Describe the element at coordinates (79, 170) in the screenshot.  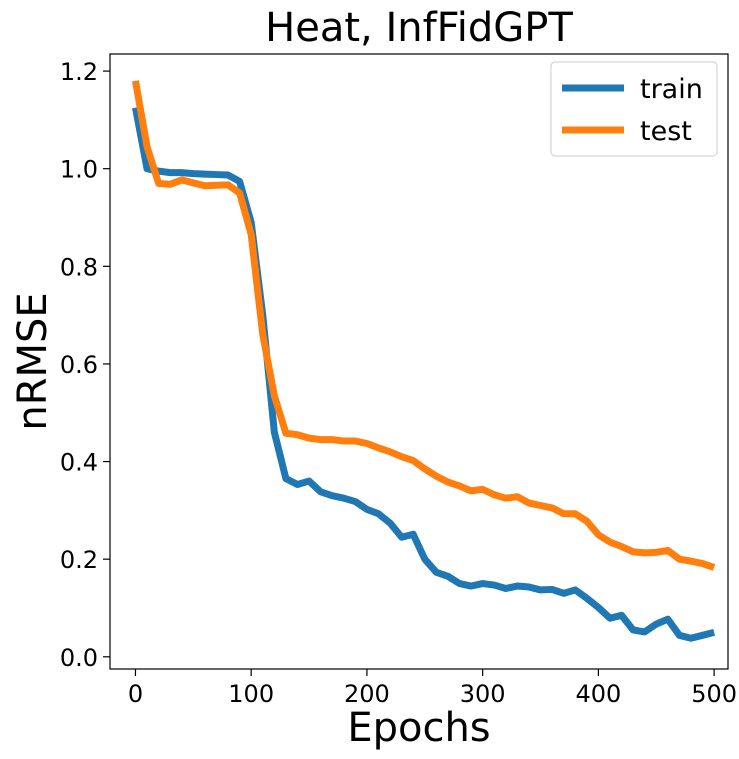
I see `y-tick-label: 1.0` at that location.